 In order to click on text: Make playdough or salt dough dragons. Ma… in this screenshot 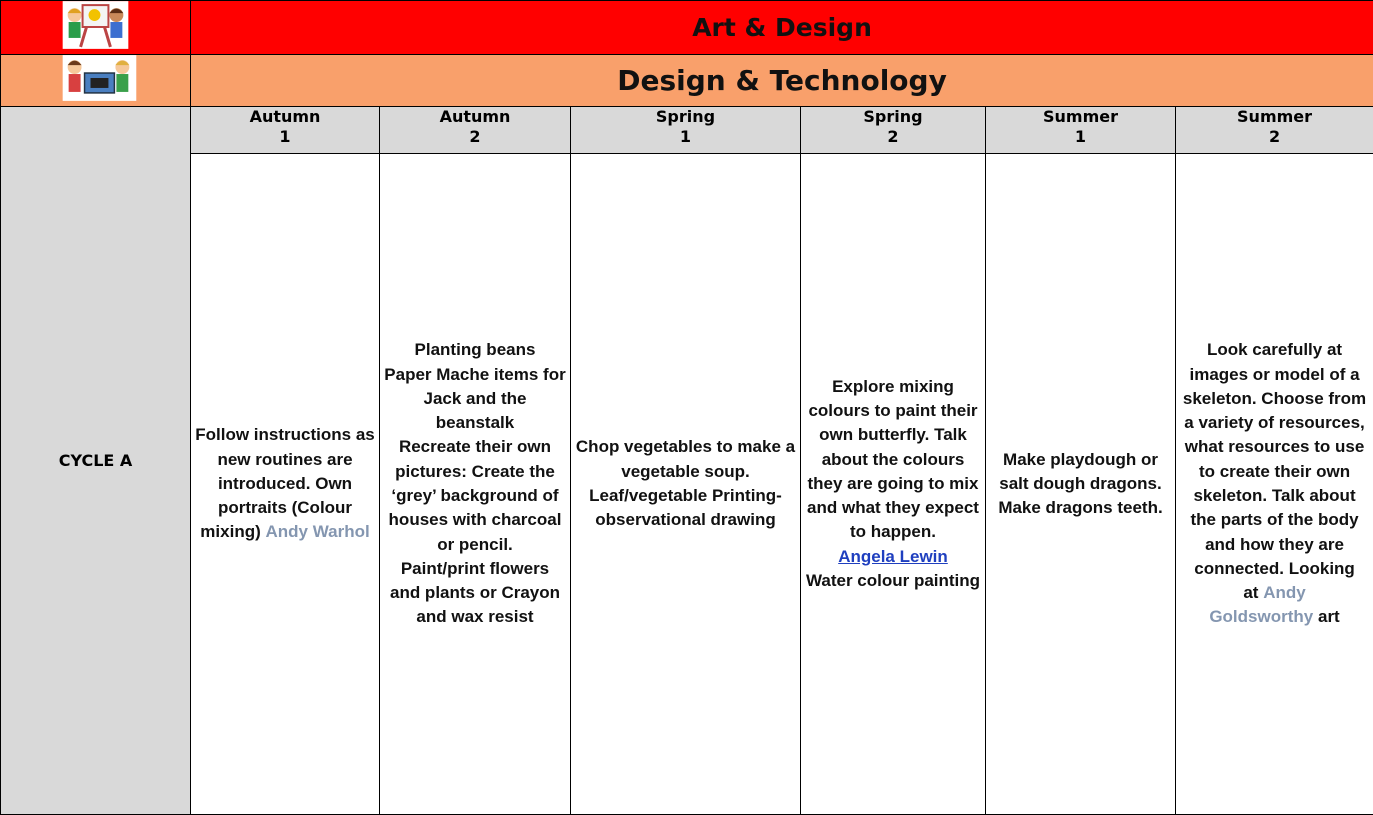, I will do `click(1080, 483)`.